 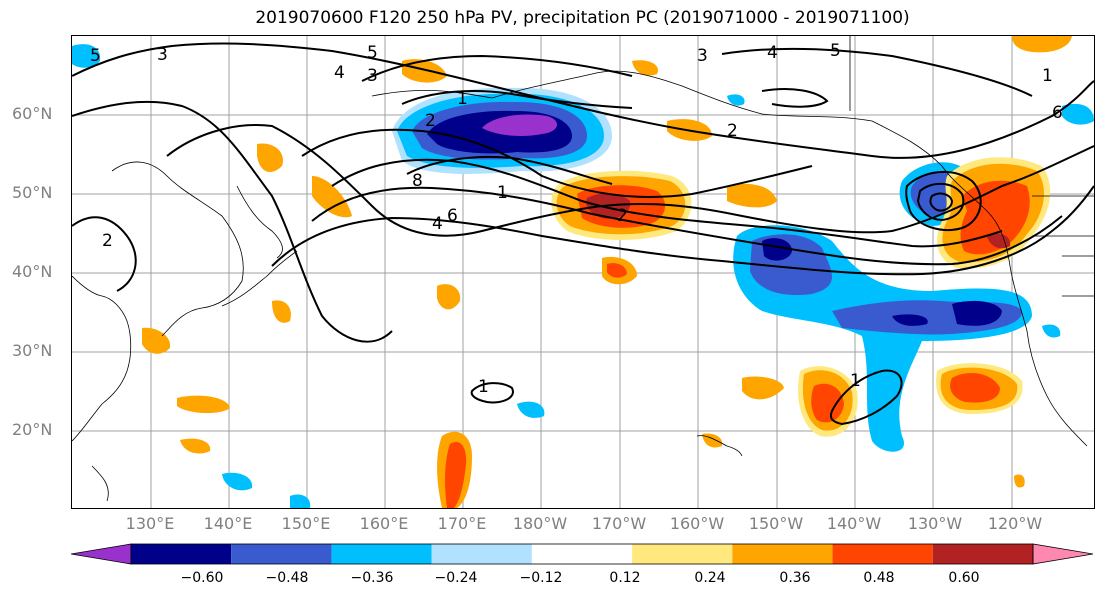 What do you see at coordinates (32, 429) in the screenshot?
I see `lat-label-20n: 20°N` at bounding box center [32, 429].